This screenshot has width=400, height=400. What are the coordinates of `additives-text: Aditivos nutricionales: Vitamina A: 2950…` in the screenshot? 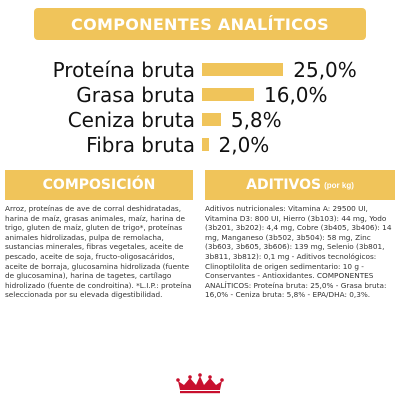 It's located at (298, 252).